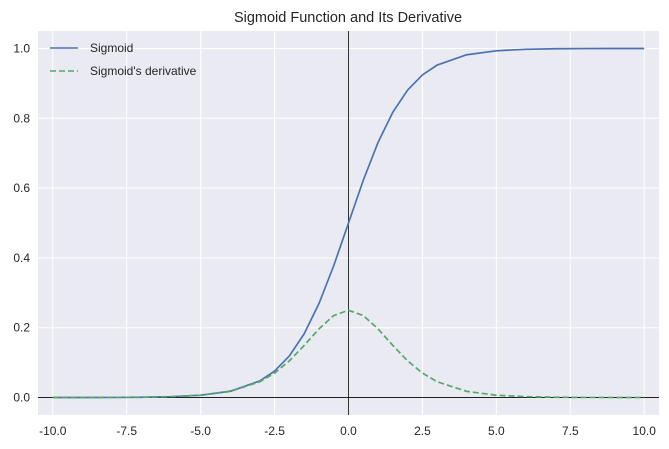 Image resolution: width=669 pixels, height=449 pixels. I want to click on y-tick-label: 0.2, so click(21, 328).